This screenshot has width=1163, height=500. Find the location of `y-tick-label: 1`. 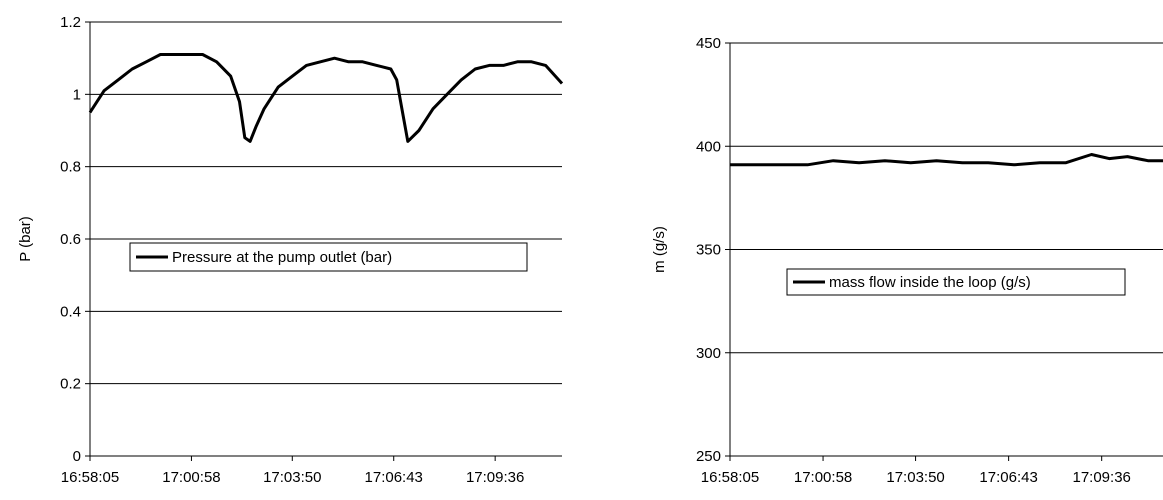

y-tick-label: 1 is located at coordinates (77, 94).